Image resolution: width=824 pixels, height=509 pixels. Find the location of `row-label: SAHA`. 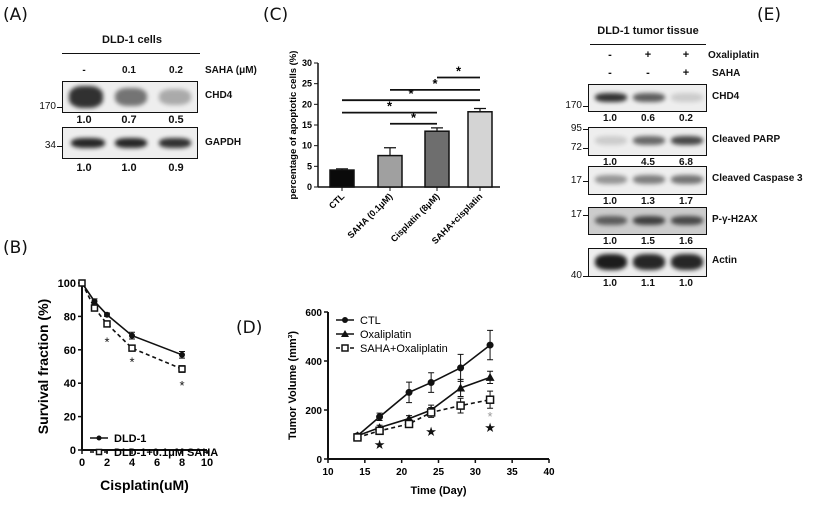

row-label: SAHA is located at coordinates (726, 73).